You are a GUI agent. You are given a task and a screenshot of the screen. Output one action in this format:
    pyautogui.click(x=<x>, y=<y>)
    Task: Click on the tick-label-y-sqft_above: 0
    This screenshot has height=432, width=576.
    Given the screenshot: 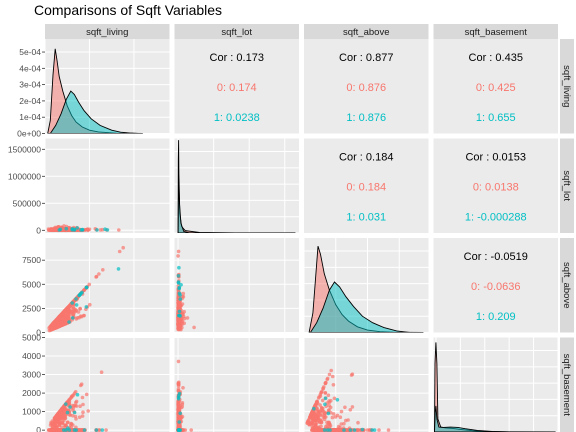 What is the action you would take?
    pyautogui.click(x=38, y=333)
    